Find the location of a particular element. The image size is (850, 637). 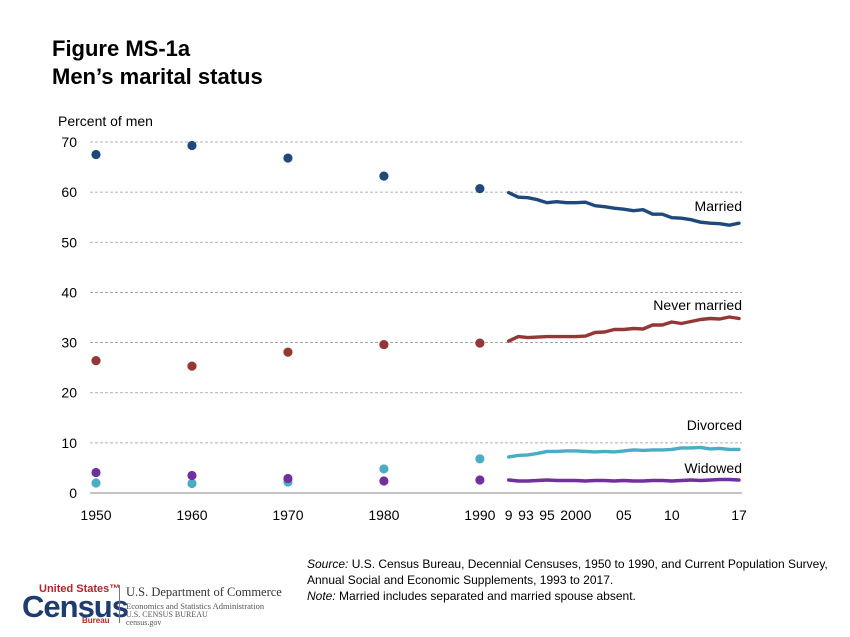

divorced-line is located at coordinates (624, 452).